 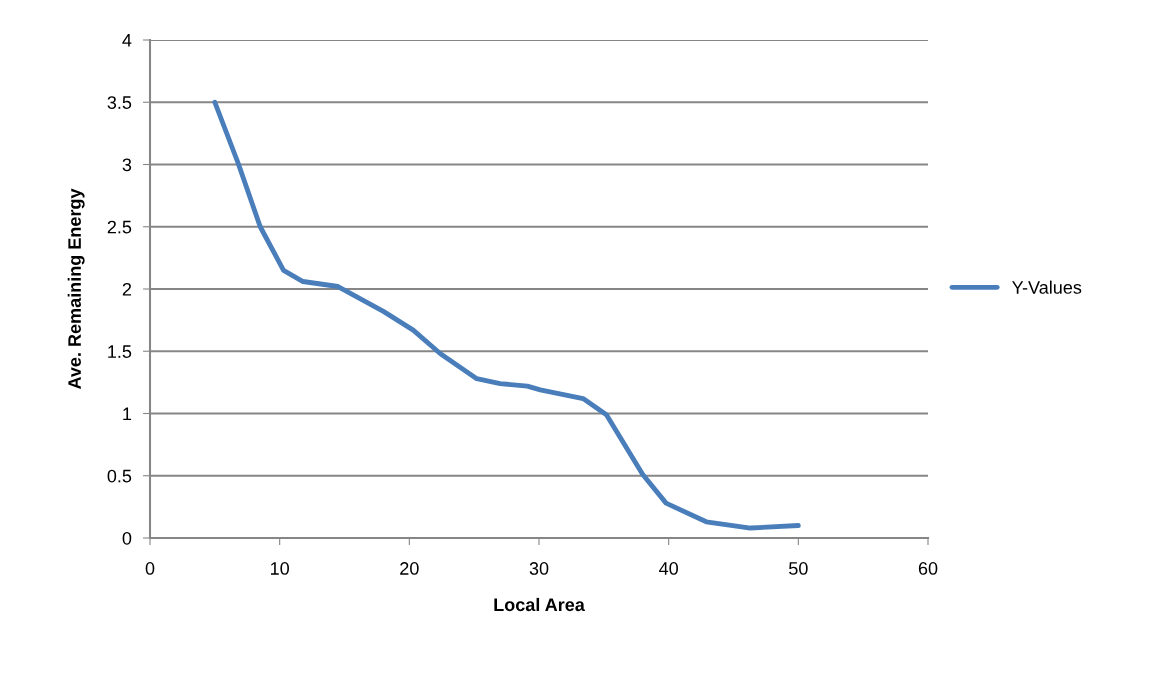 I want to click on y-tick-label: 0, so click(x=127, y=538).